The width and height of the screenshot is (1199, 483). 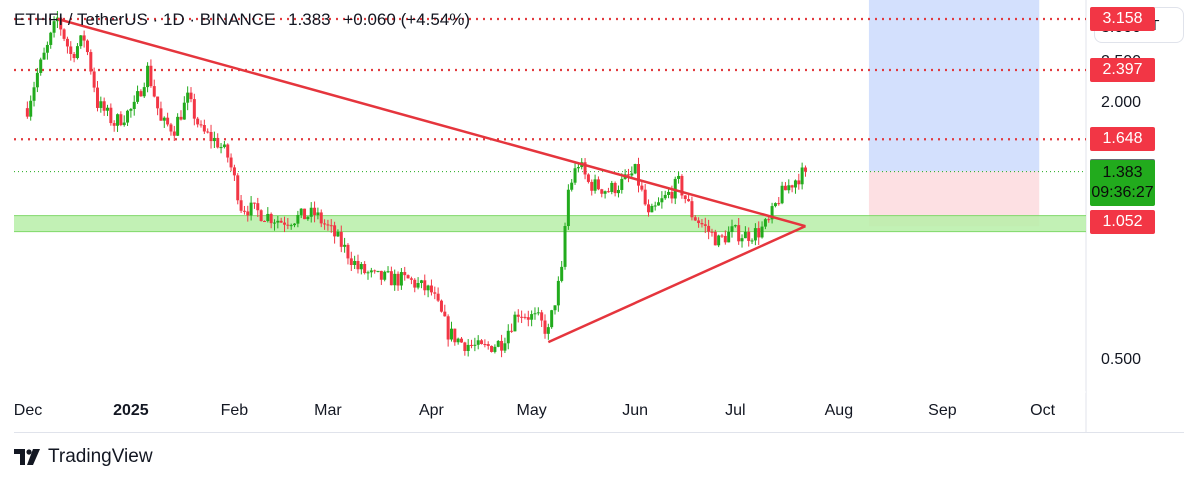 What do you see at coordinates (676, 284) in the screenshot?
I see `triangle-lower-line` at bounding box center [676, 284].